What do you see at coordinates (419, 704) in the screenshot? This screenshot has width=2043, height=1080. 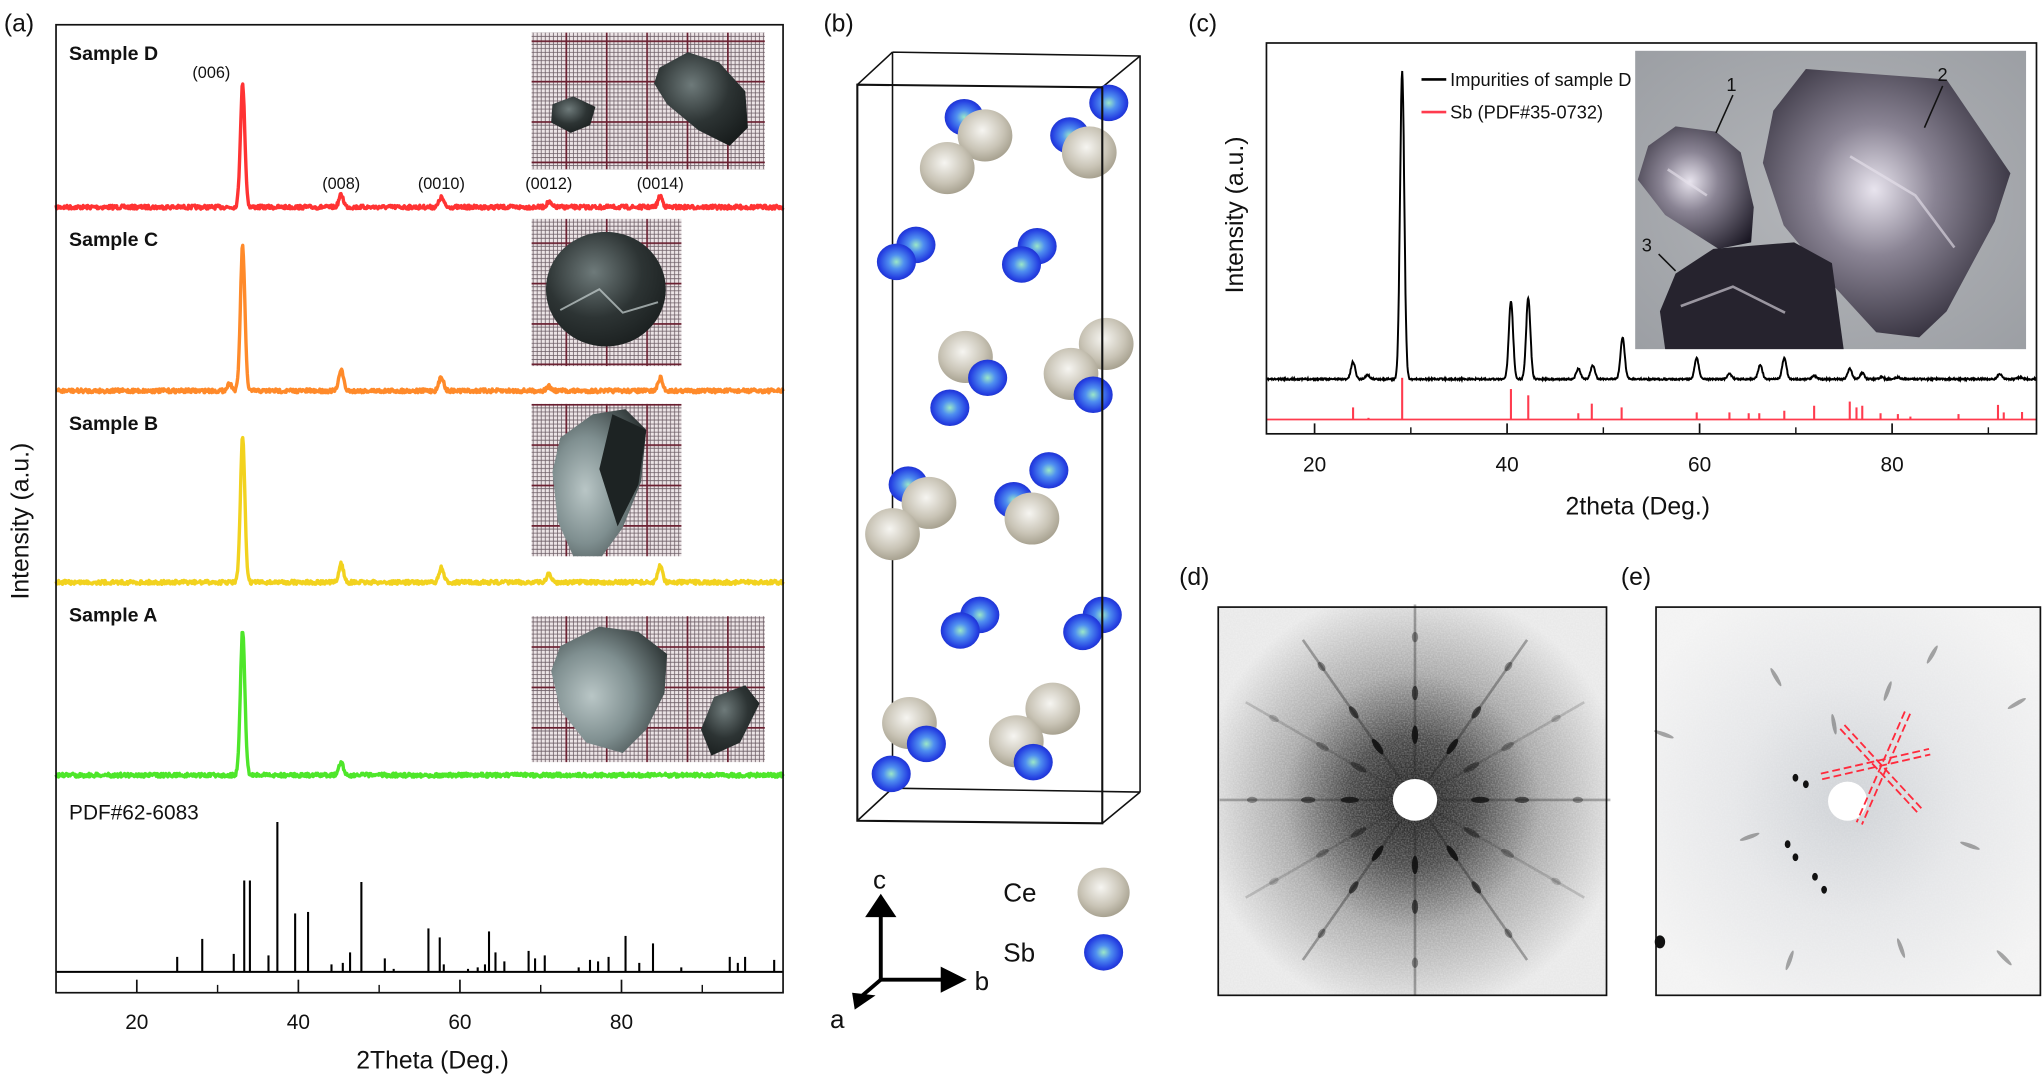 I see `xrd-trace-sample-a` at bounding box center [419, 704].